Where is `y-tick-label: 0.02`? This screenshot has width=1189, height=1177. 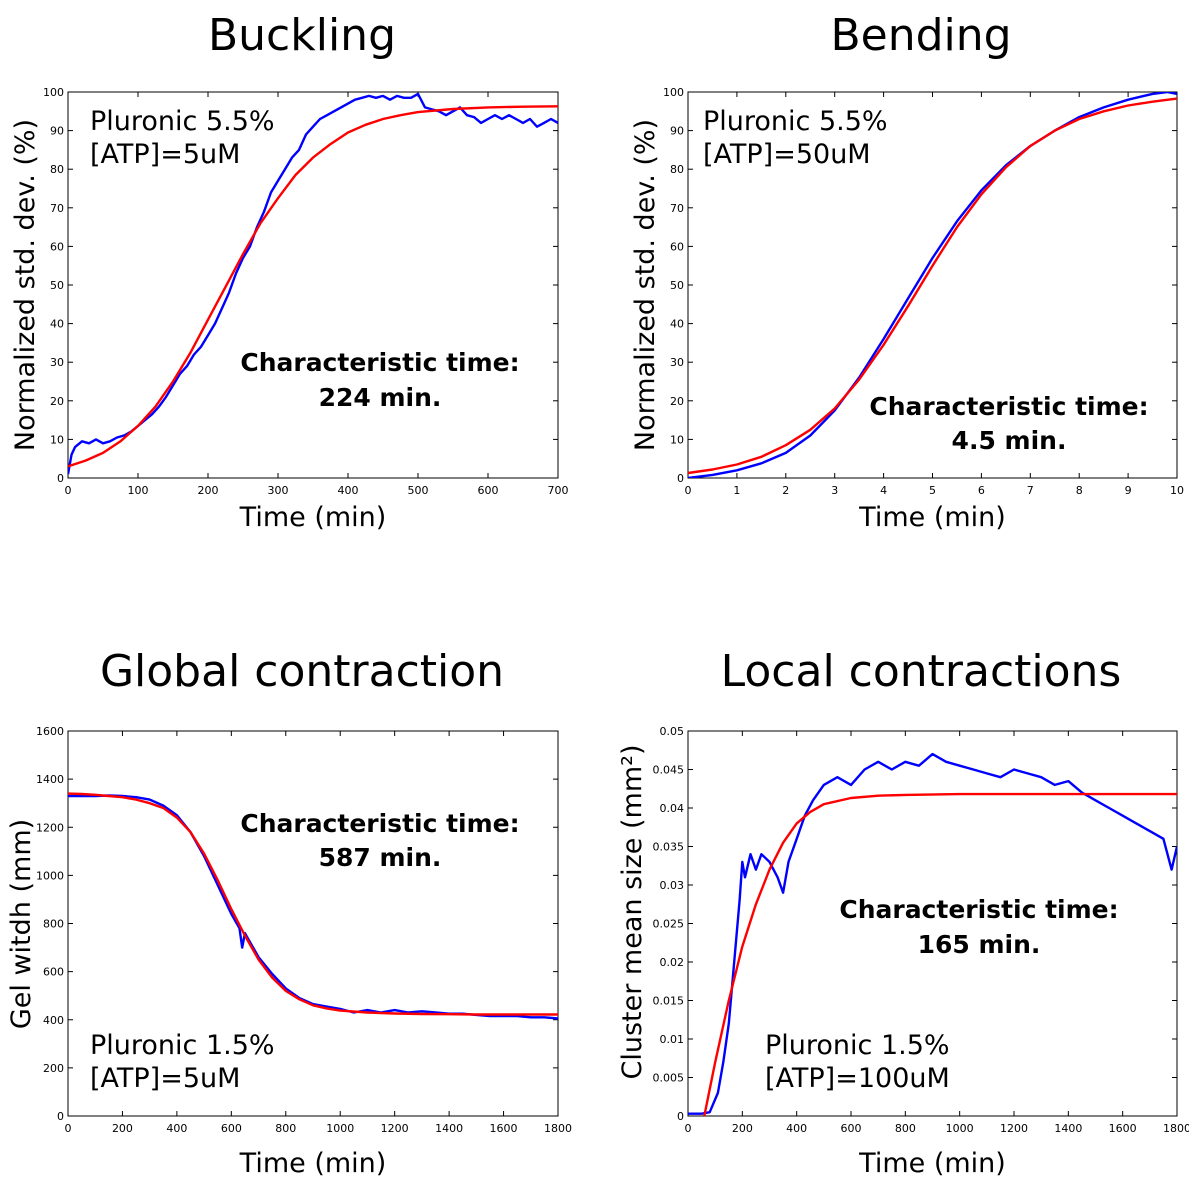 y-tick-label: 0.02 is located at coordinates (672, 962).